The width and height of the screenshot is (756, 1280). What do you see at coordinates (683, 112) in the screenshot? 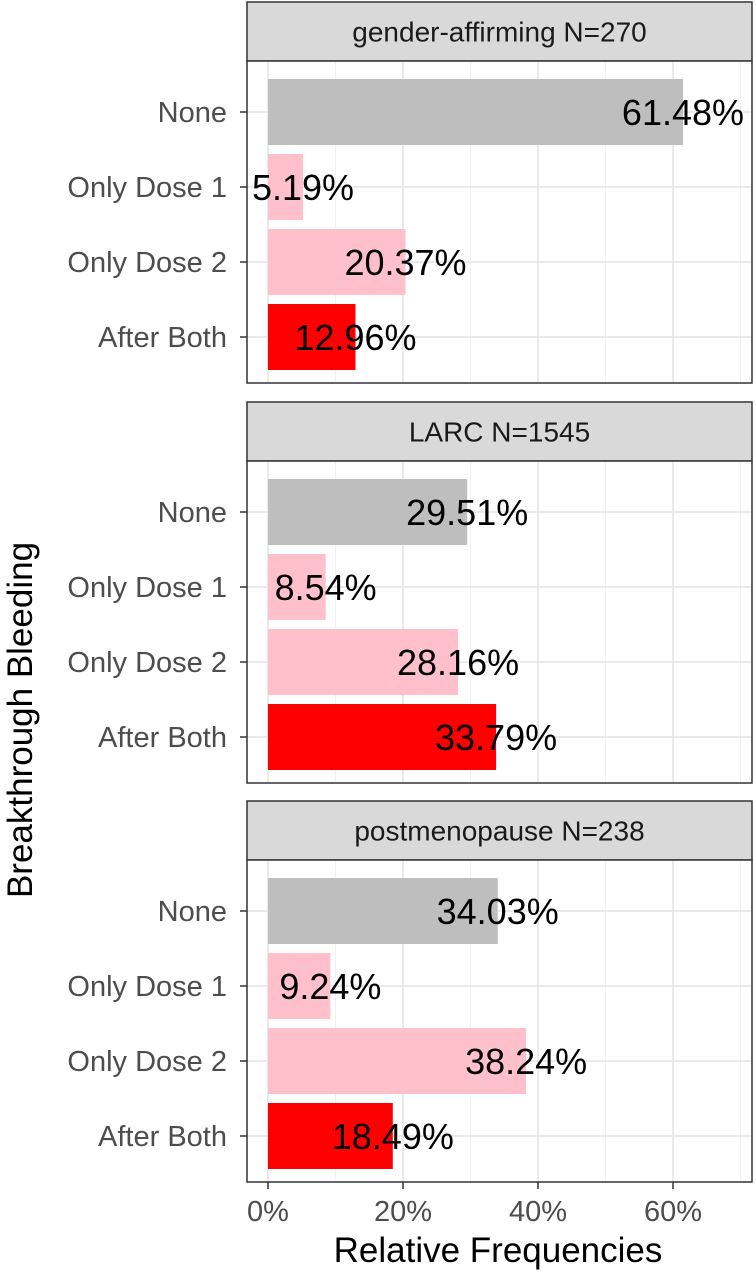
I see `data-label: 61.48%` at bounding box center [683, 112].